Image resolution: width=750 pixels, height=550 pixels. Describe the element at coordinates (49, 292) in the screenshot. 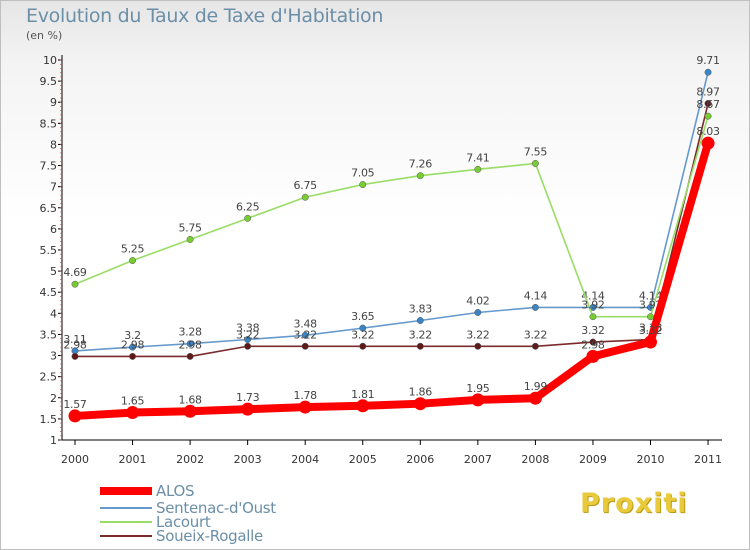

I see `y-tick-label: 4.5` at that location.